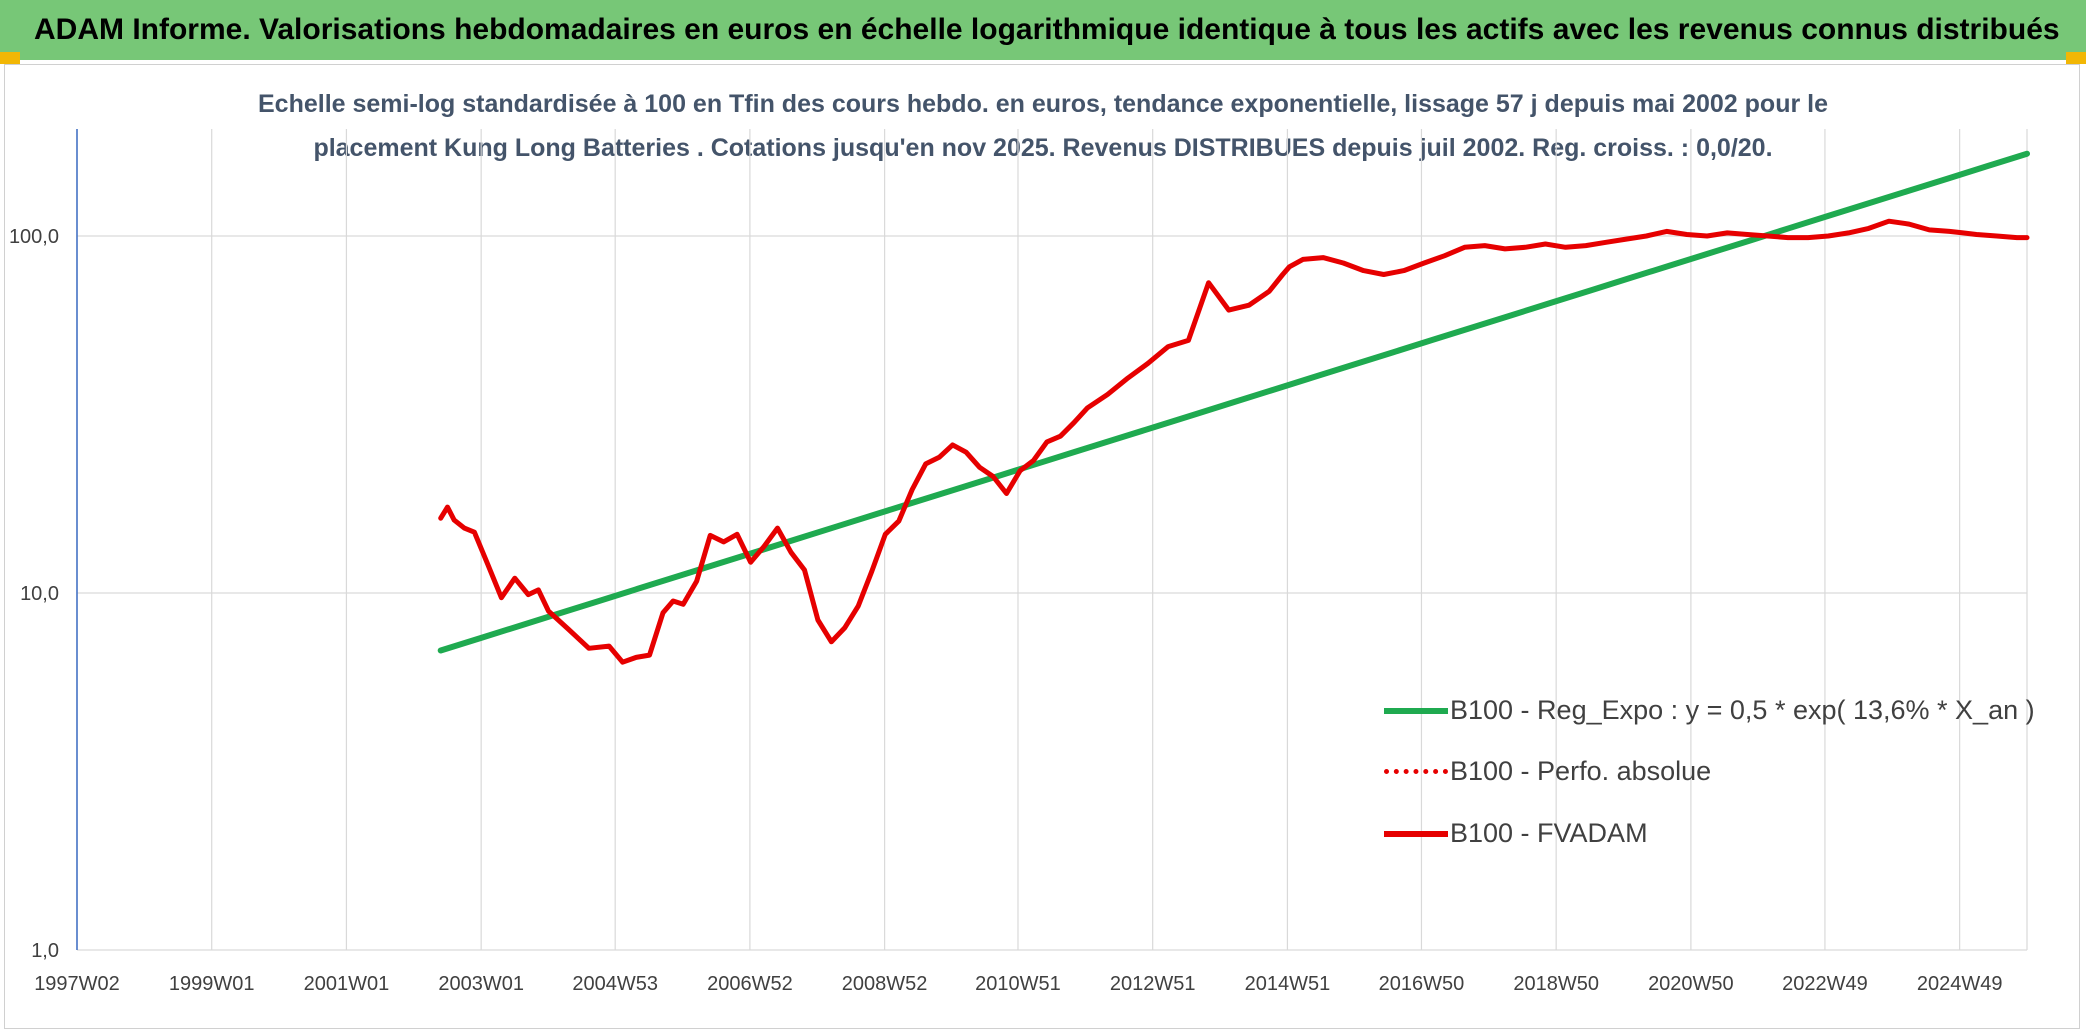  Describe the element at coordinates (77, 984) in the screenshot. I see `x-tick-label: 1997W02` at that location.